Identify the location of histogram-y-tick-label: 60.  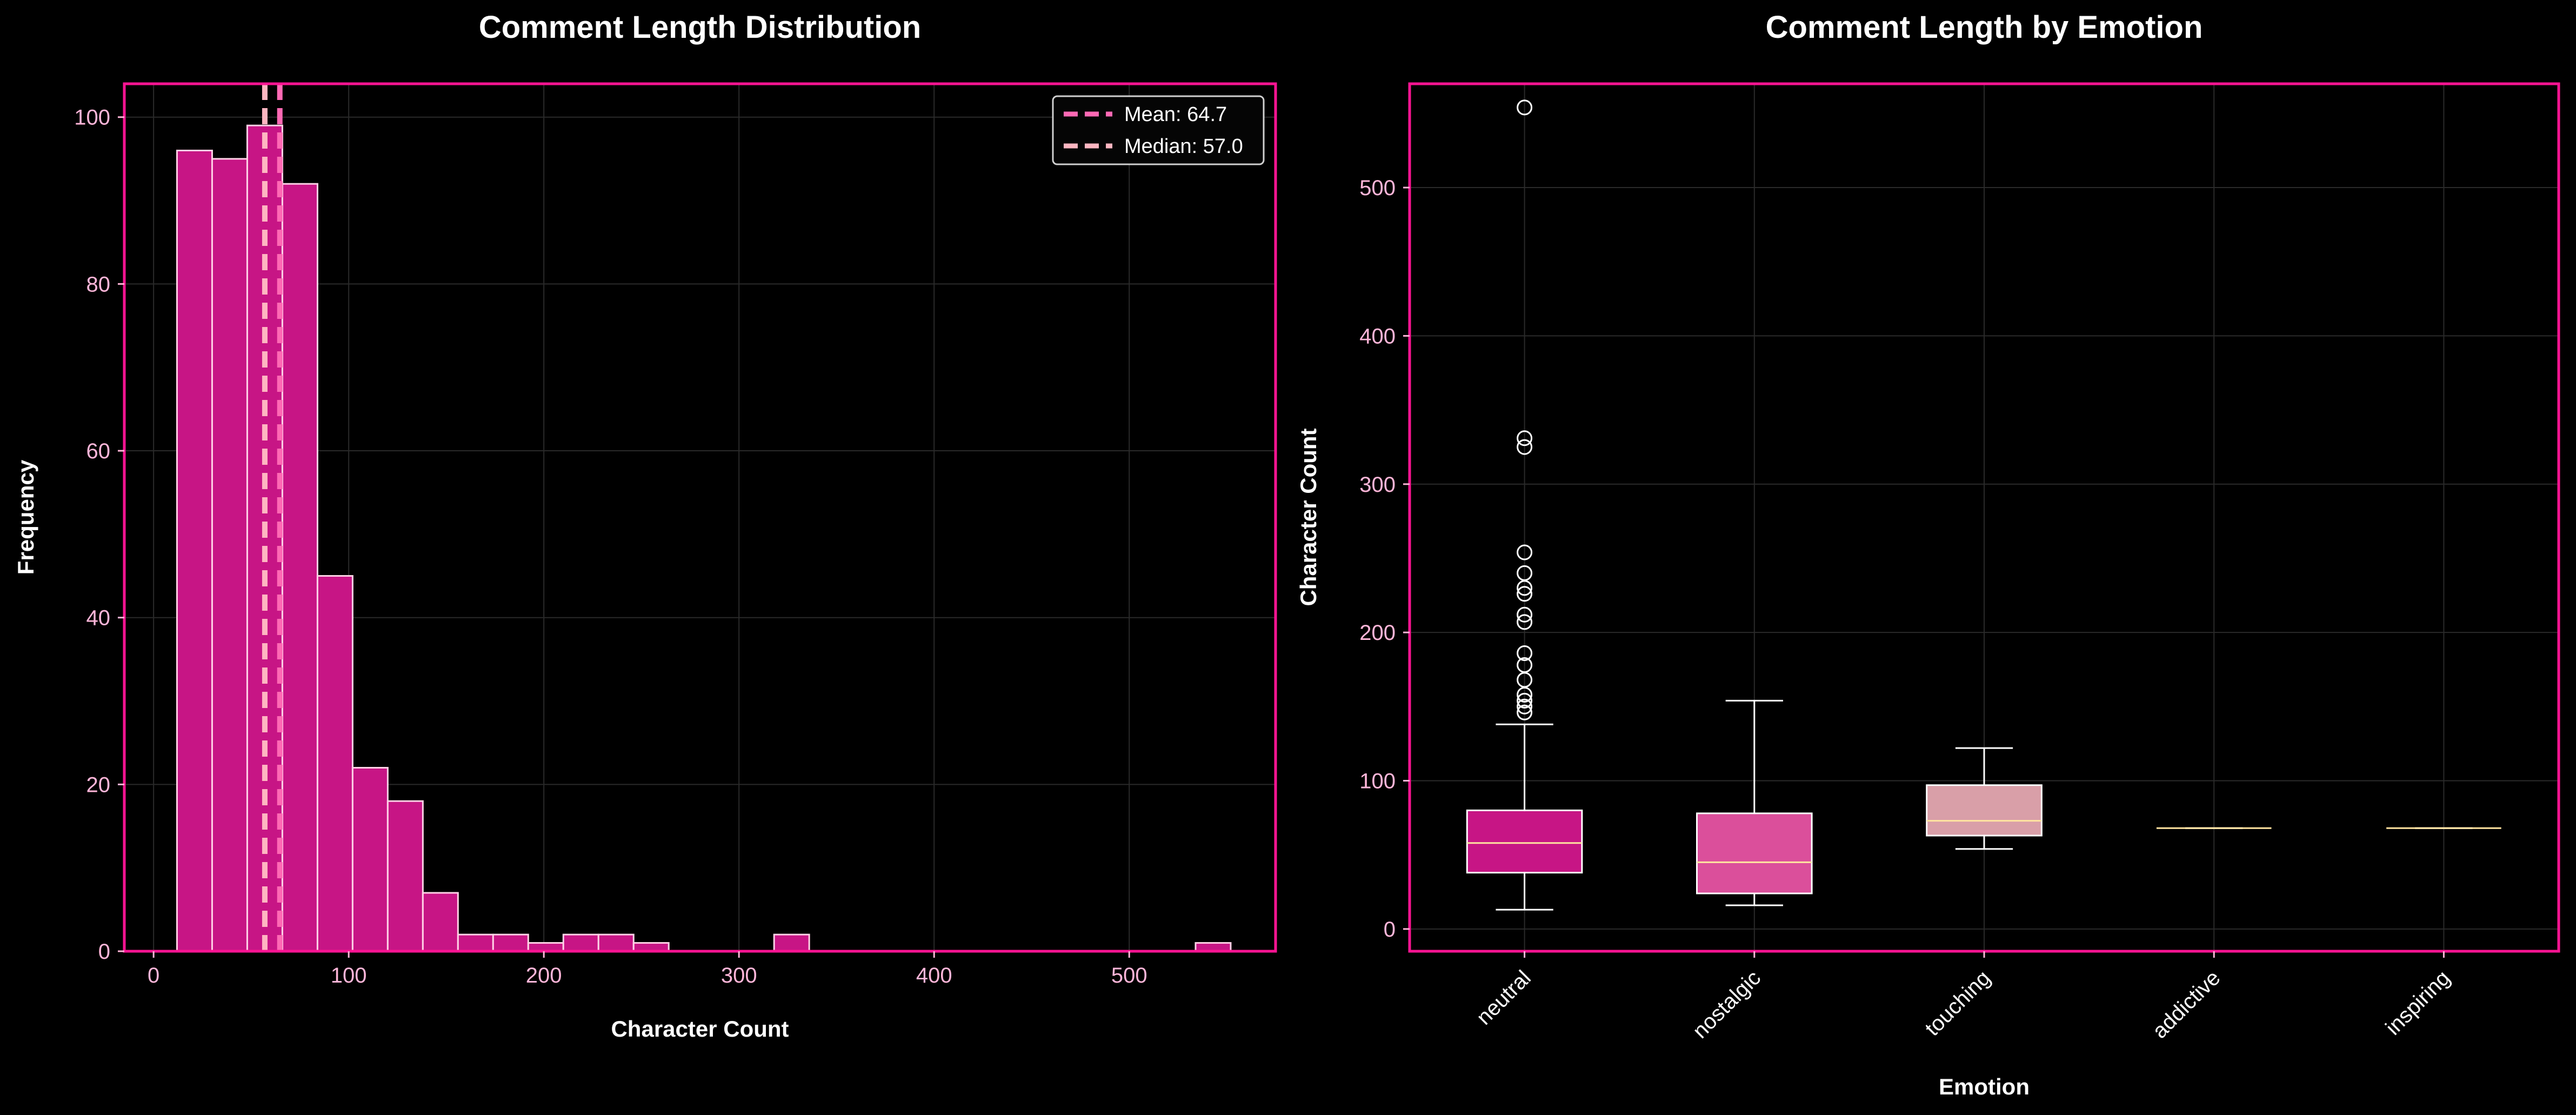
(98, 451).